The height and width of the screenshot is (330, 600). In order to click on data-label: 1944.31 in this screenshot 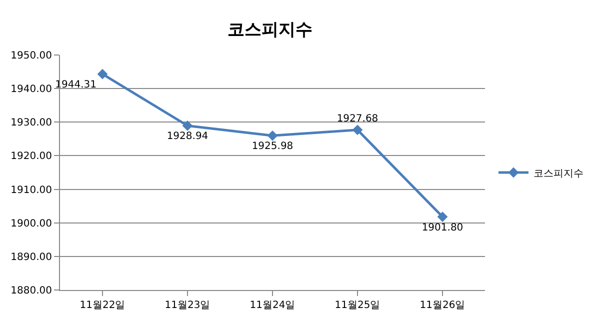, I will do `click(75, 85)`.